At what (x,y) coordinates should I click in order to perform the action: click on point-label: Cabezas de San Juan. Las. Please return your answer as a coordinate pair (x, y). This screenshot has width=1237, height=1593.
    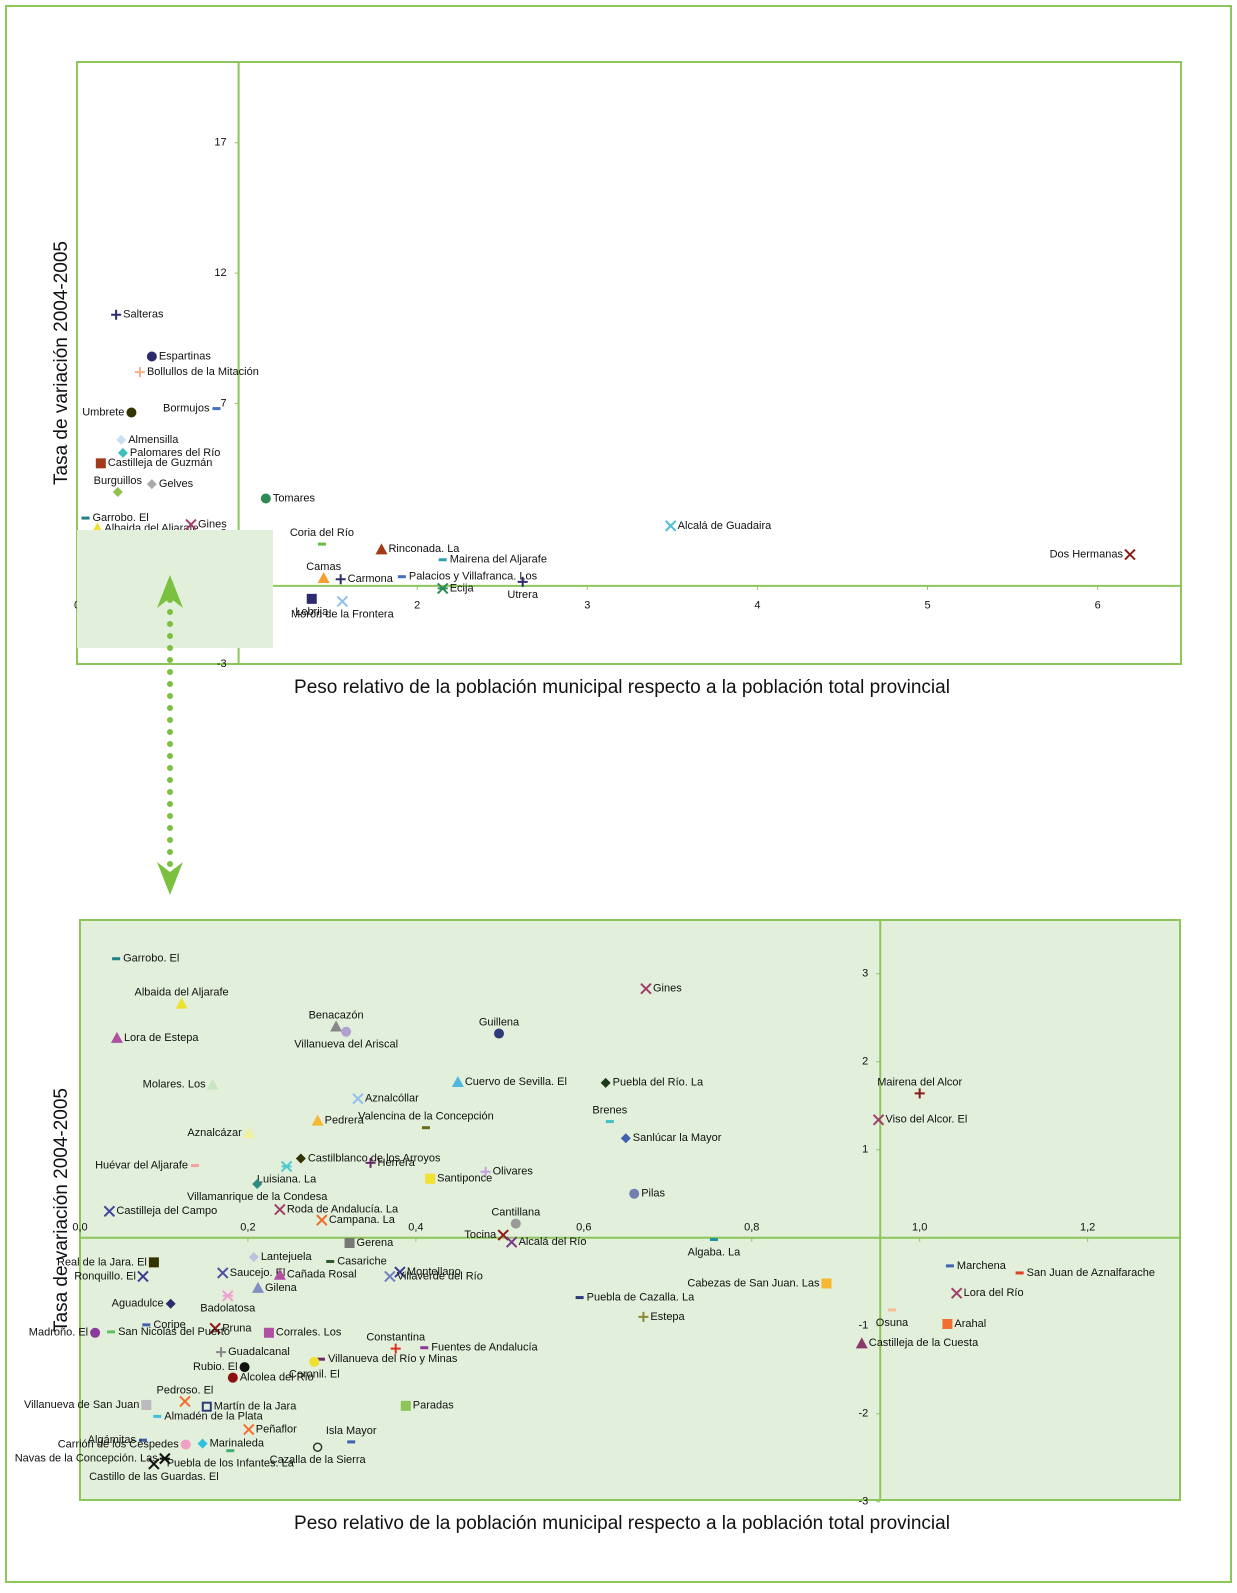
    Looking at the image, I should click on (753, 1283).